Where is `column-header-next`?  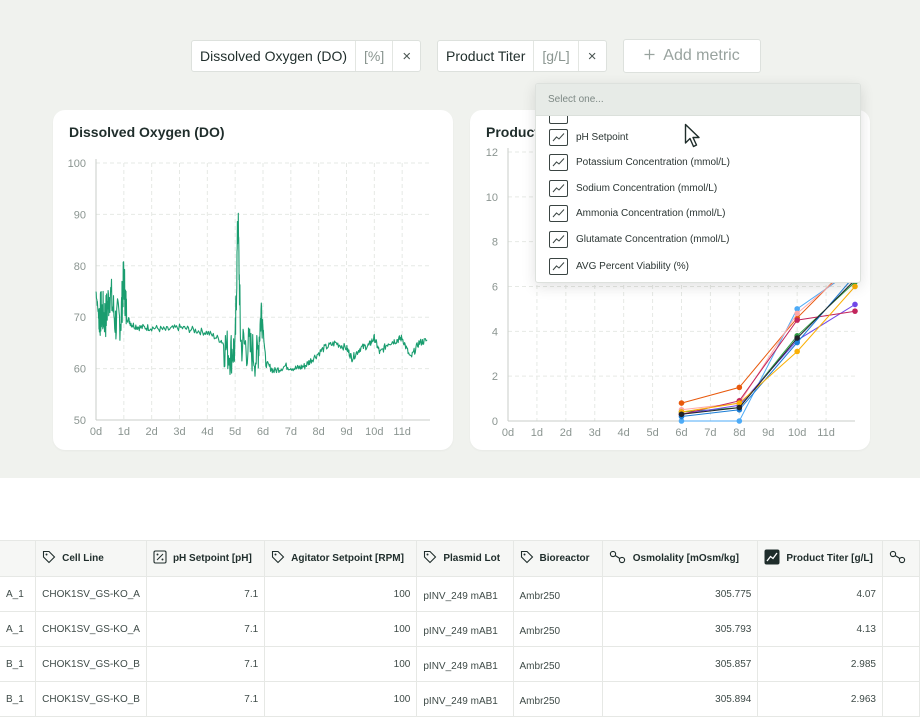
column-header-next is located at coordinates (901, 558).